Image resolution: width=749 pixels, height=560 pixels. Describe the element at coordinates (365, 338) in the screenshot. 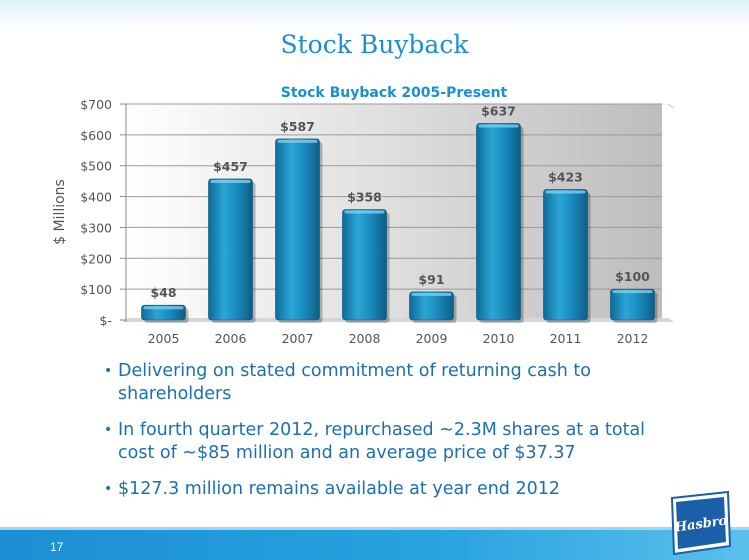

I see `x-tick-label: 2008` at that location.